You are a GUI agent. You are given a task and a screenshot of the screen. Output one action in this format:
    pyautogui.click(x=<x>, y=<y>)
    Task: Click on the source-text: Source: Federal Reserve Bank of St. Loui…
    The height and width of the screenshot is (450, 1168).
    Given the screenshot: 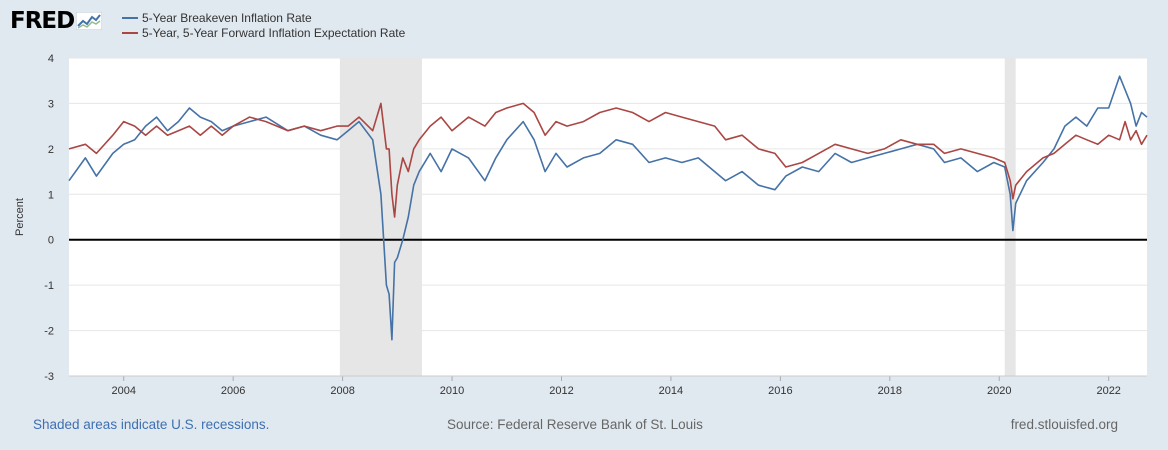 What is the action you would take?
    pyautogui.click(x=575, y=424)
    